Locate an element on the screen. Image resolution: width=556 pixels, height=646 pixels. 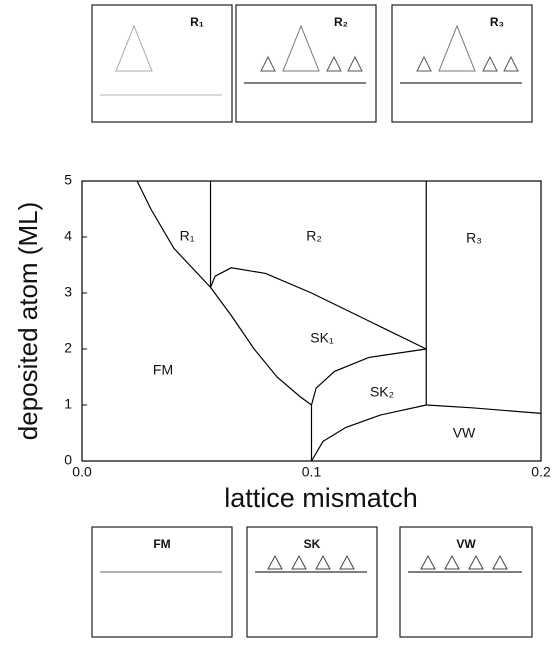
inset: R₂ is located at coordinates (306, 63).